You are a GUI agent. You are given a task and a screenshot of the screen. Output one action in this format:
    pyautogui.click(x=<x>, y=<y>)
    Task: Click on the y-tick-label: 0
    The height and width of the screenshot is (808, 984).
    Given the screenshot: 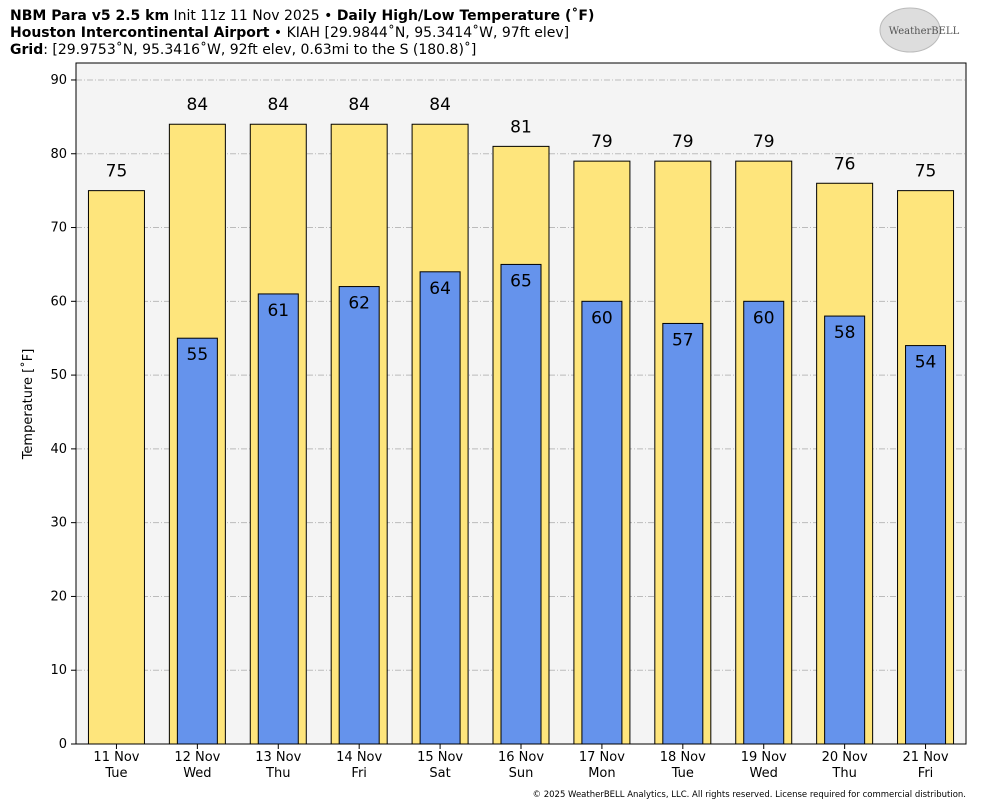 What is the action you would take?
    pyautogui.click(x=63, y=744)
    